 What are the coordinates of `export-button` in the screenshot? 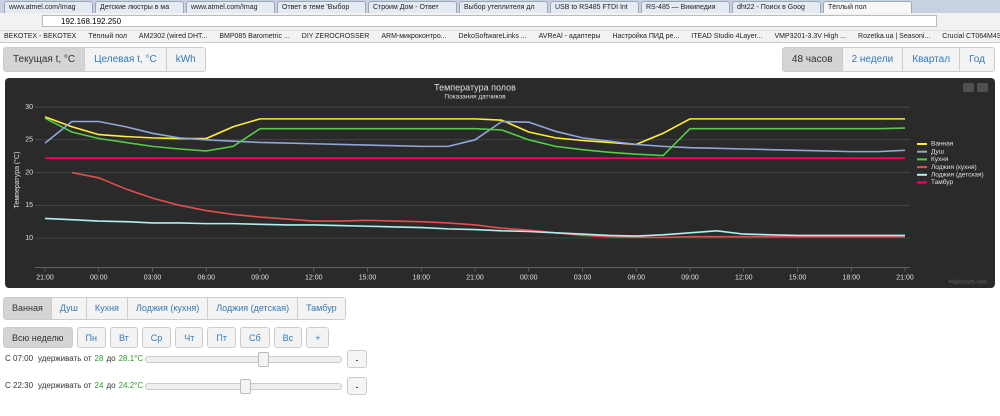 It's located at (982, 87).